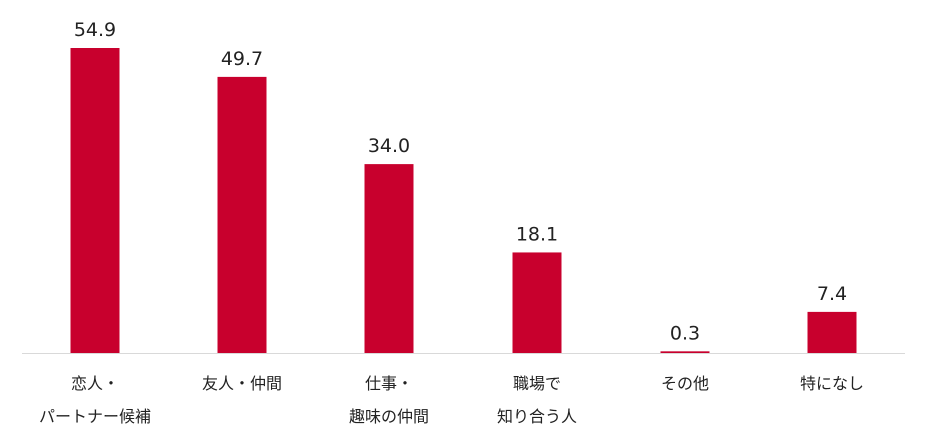 The image size is (927, 445). Describe the element at coordinates (832, 294) in the screenshot. I see `data-label-6: 7.4` at that location.